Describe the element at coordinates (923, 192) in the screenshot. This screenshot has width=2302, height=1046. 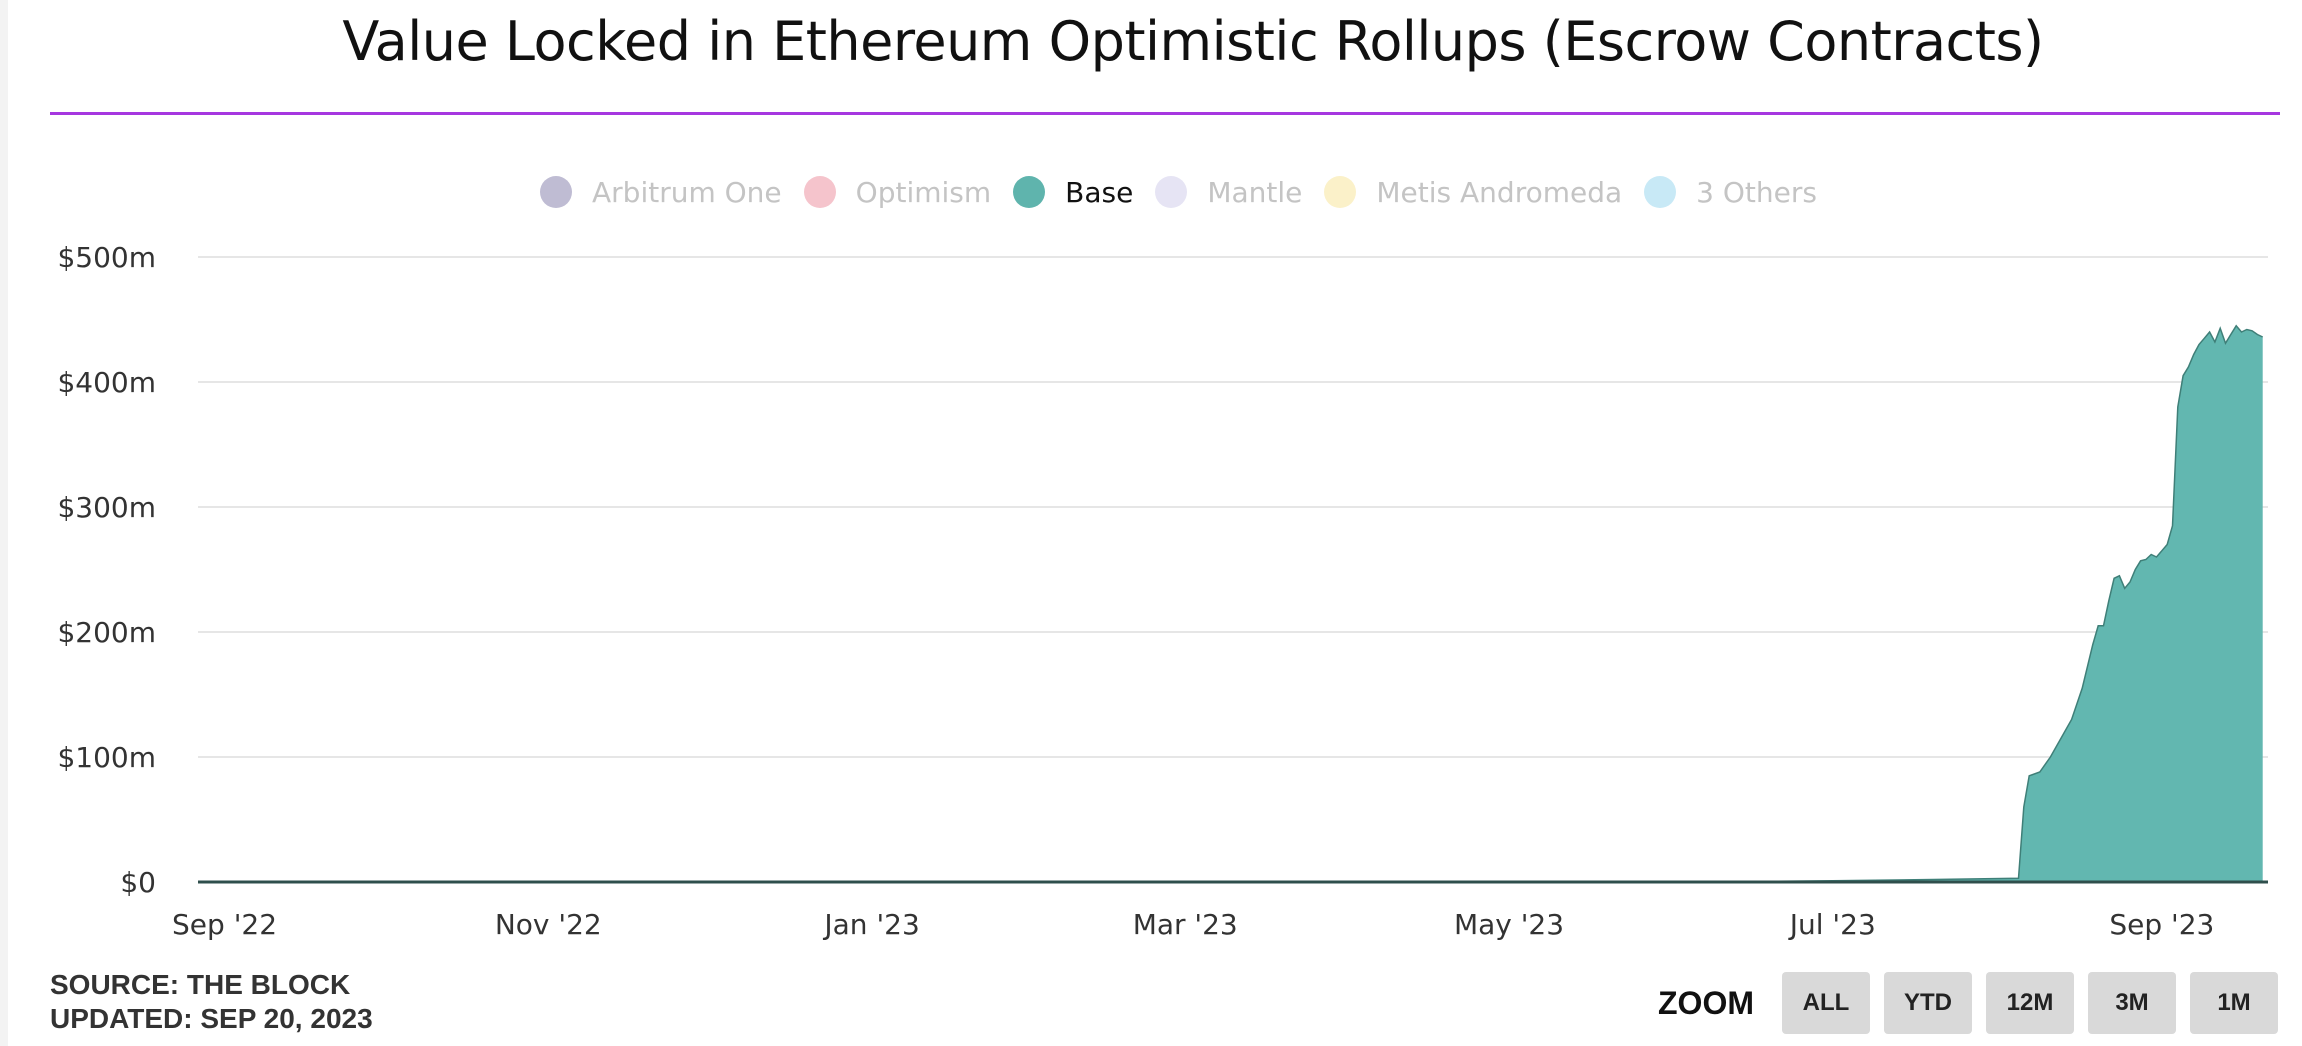
I see `legend-label: Optimism` at that location.